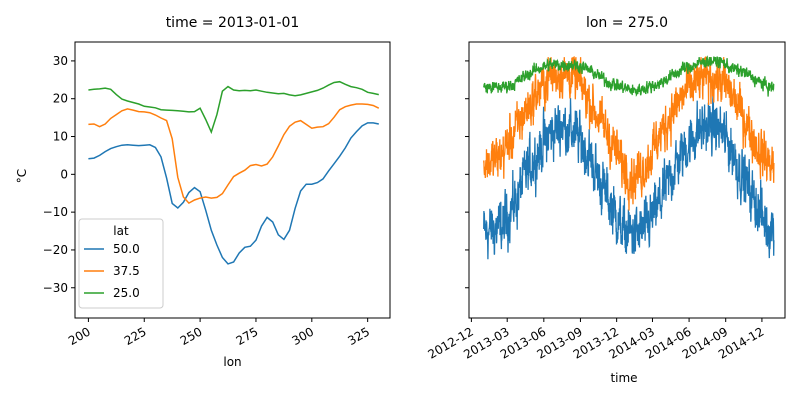 This screenshot has height=400, width=800. Describe the element at coordinates (60, 99) in the screenshot. I see `y-tick-label: 20` at that location.